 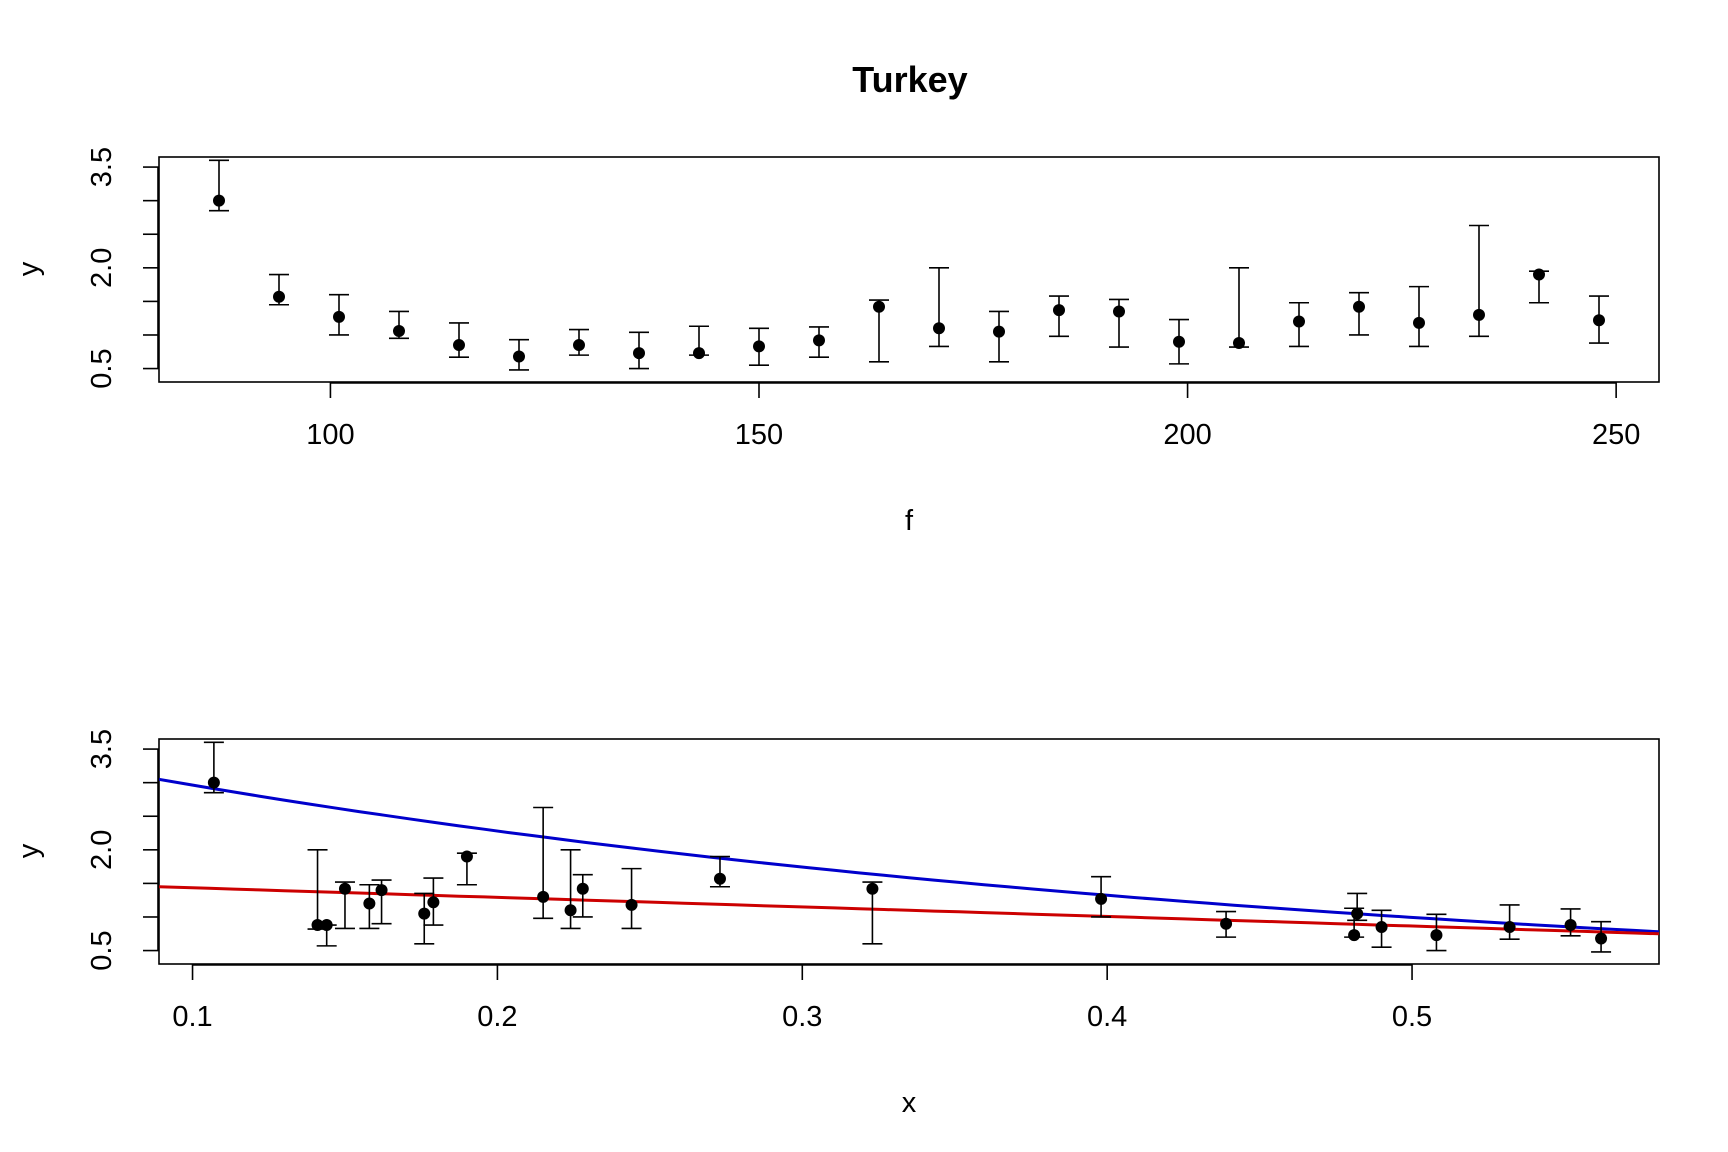 What do you see at coordinates (802, 1017) in the screenshot?
I see `x-tick-label-bottom: 0.3` at bounding box center [802, 1017].